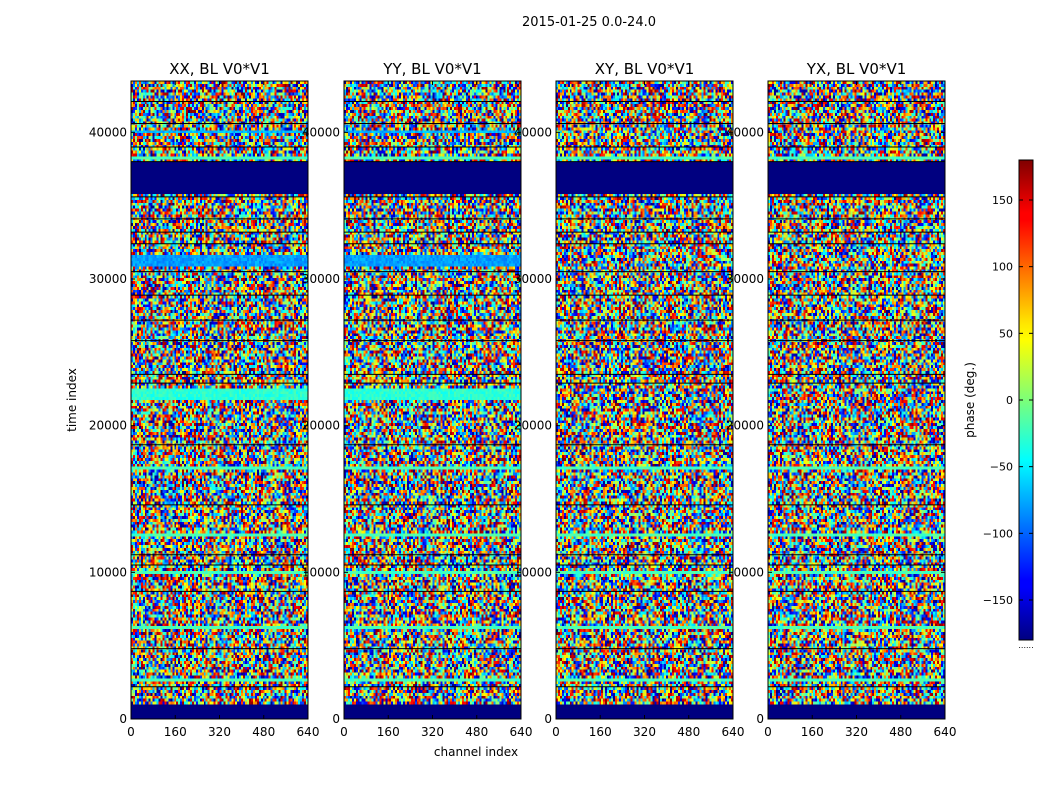 Image resolution: width=1050 pixels, height=800 pixels. I want to click on panel-title: XX, BL V0*V1, so click(219, 69).